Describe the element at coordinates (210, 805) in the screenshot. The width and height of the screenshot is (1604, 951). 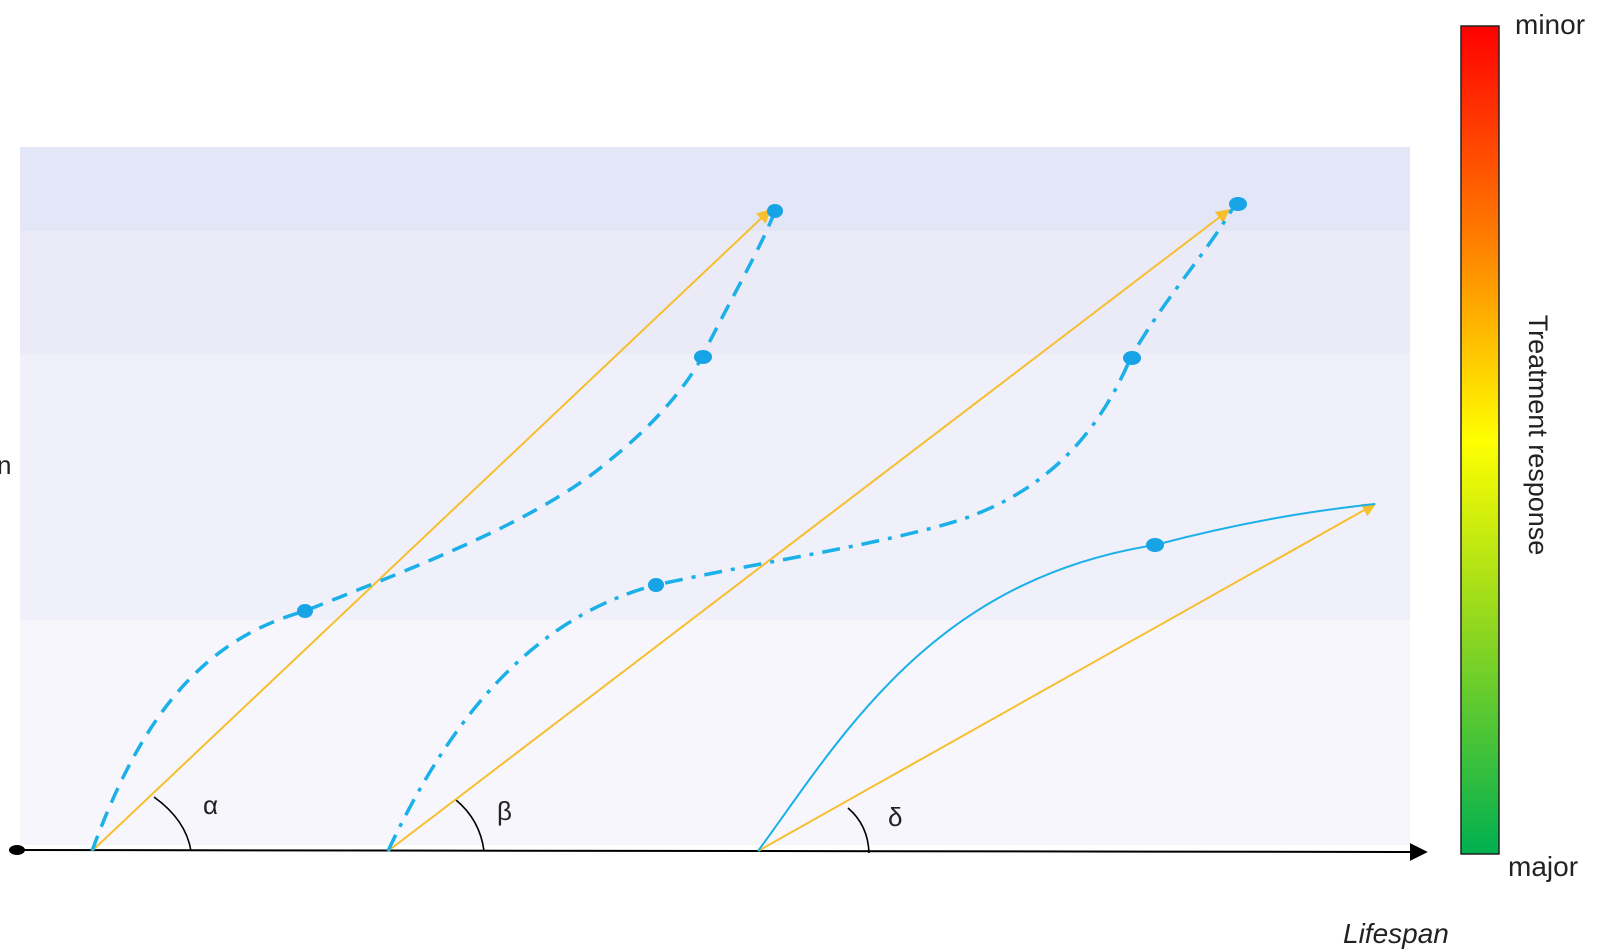
I see `angle-label-alpha: α` at that location.